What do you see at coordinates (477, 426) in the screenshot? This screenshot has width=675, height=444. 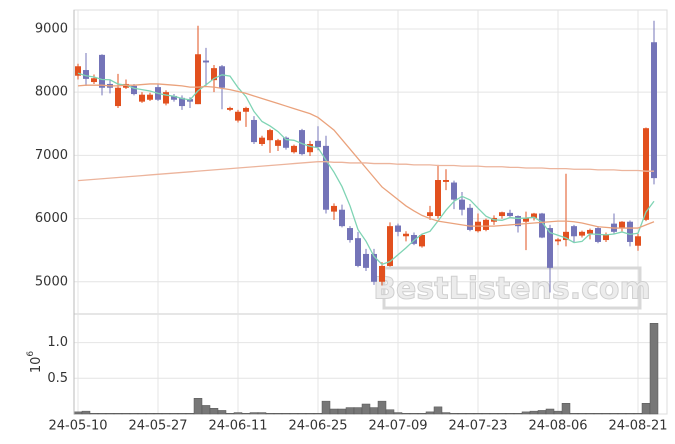 I see `x-tick-label: 24-07-23` at bounding box center [477, 426].